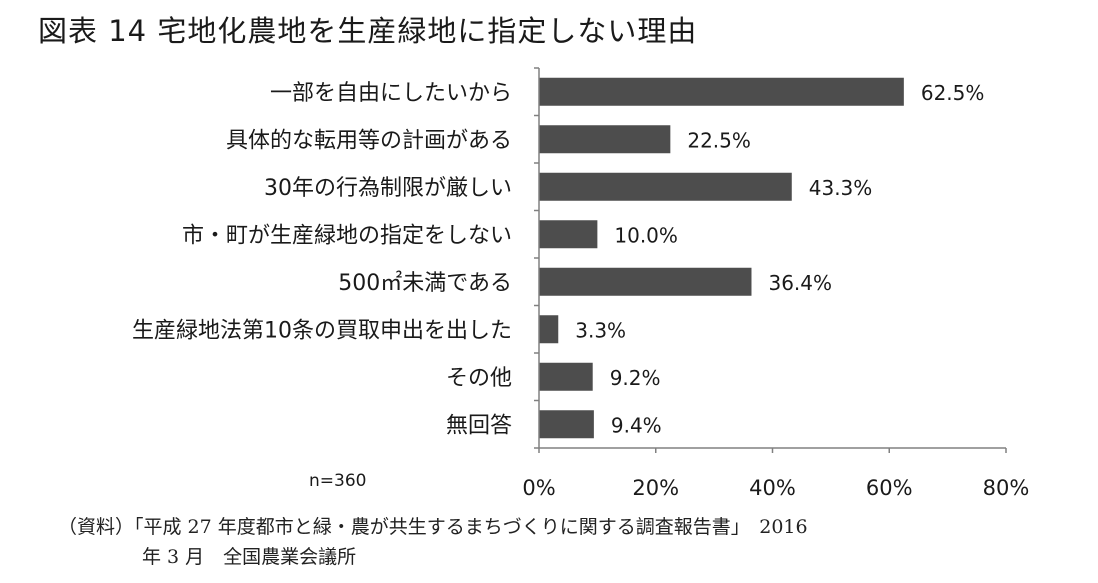  Describe the element at coordinates (538, 488) in the screenshot. I see `x-tick-label: 0%` at that location.